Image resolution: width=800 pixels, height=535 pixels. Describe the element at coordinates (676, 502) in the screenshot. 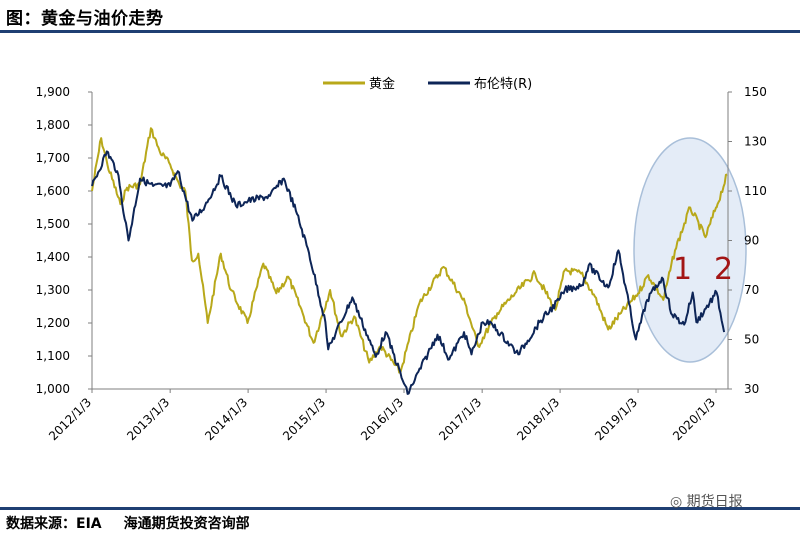

I see `wechat-icon: ◎` at that location.